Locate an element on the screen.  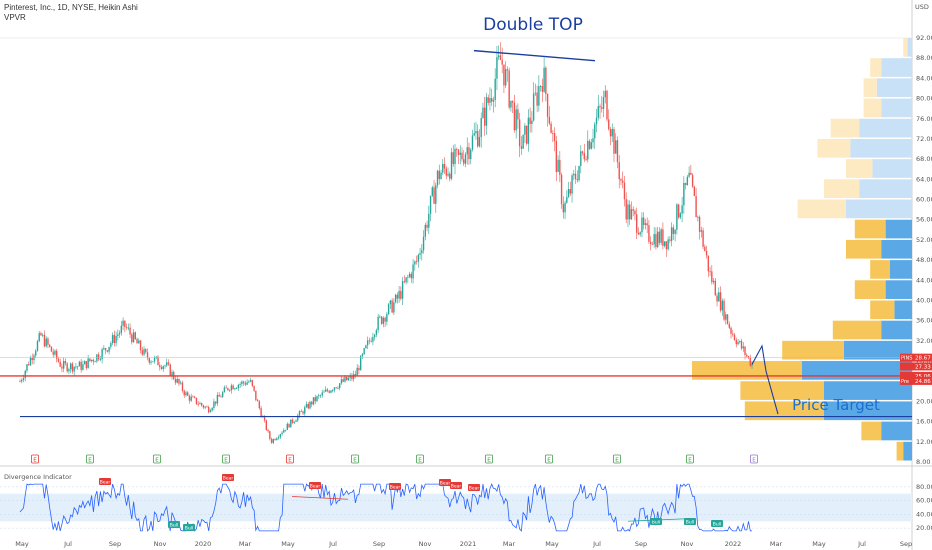
x-tick-label: Sep is located at coordinates (906, 544).